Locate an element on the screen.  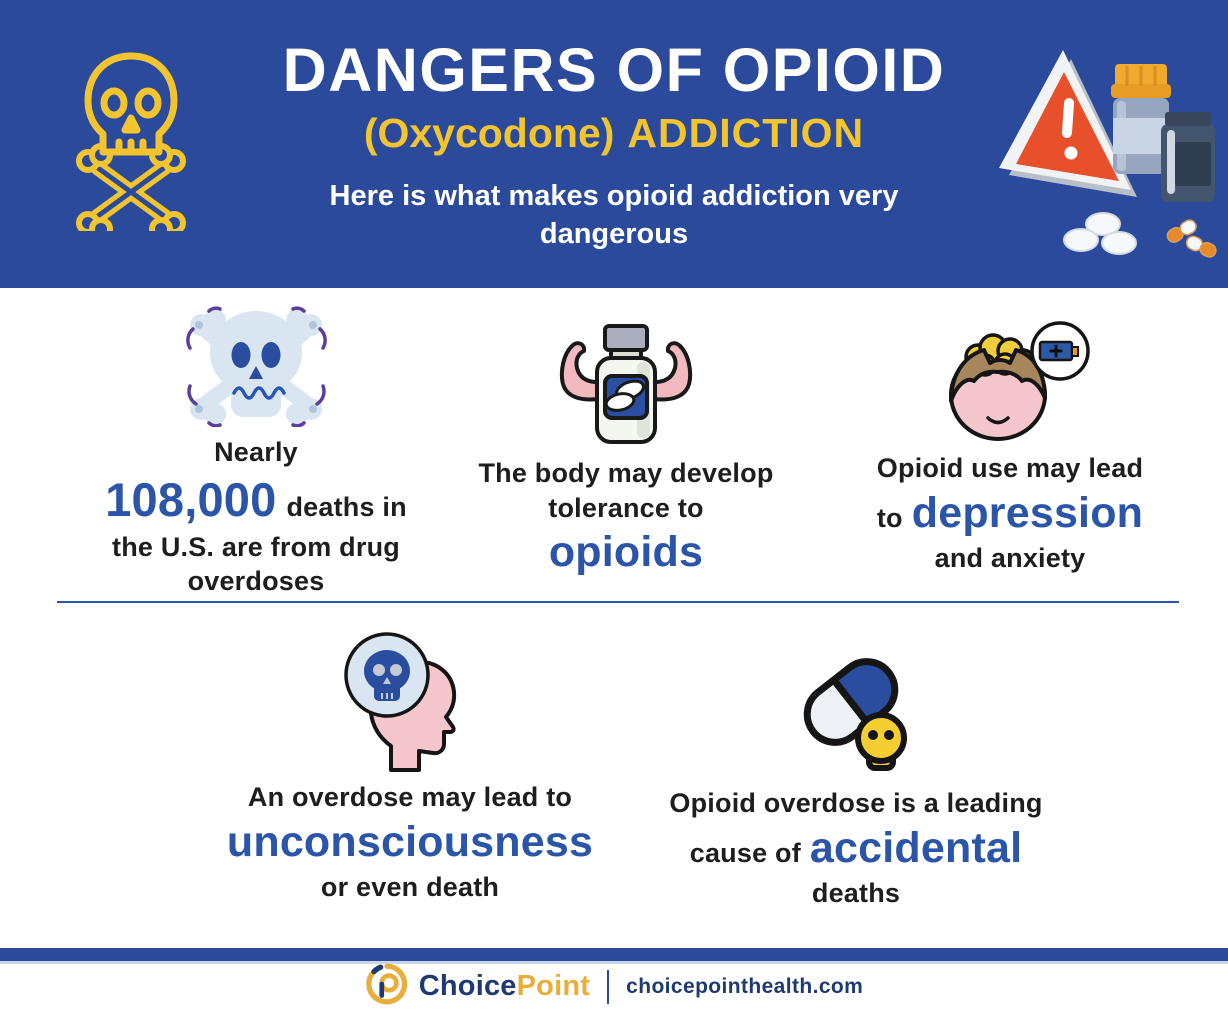
fact-line: to depression is located at coordinates (1010, 513).